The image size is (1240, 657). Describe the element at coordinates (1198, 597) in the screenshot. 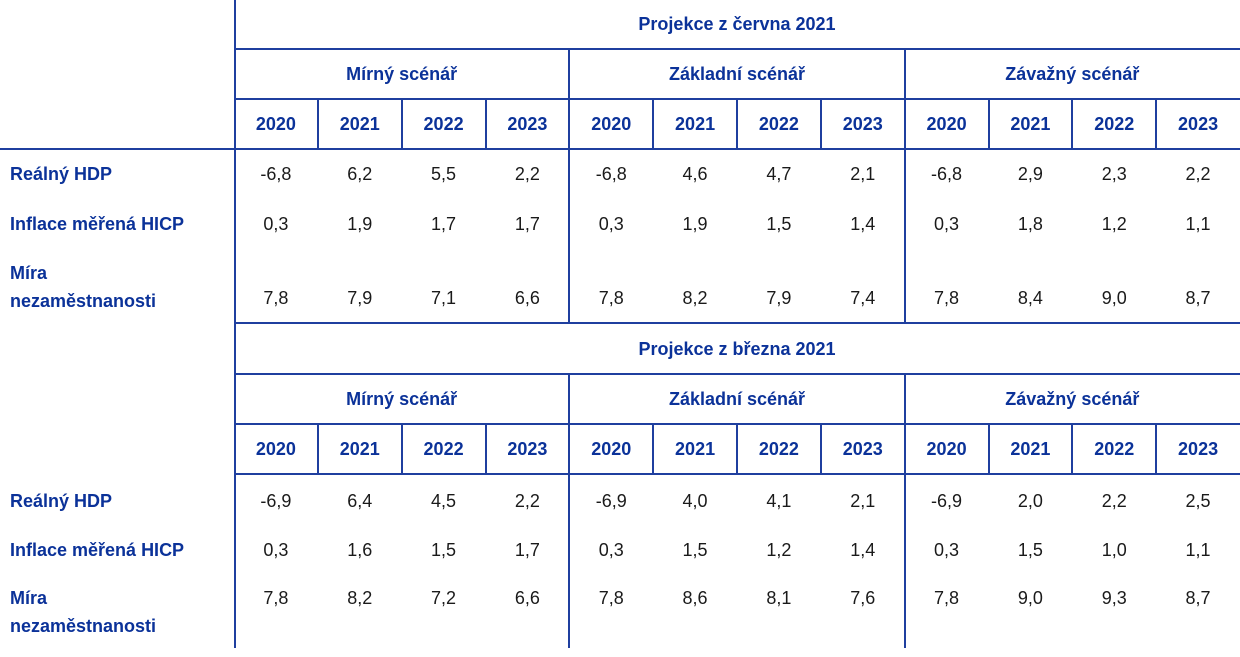

I see `cell-value: 8,7` at that location.